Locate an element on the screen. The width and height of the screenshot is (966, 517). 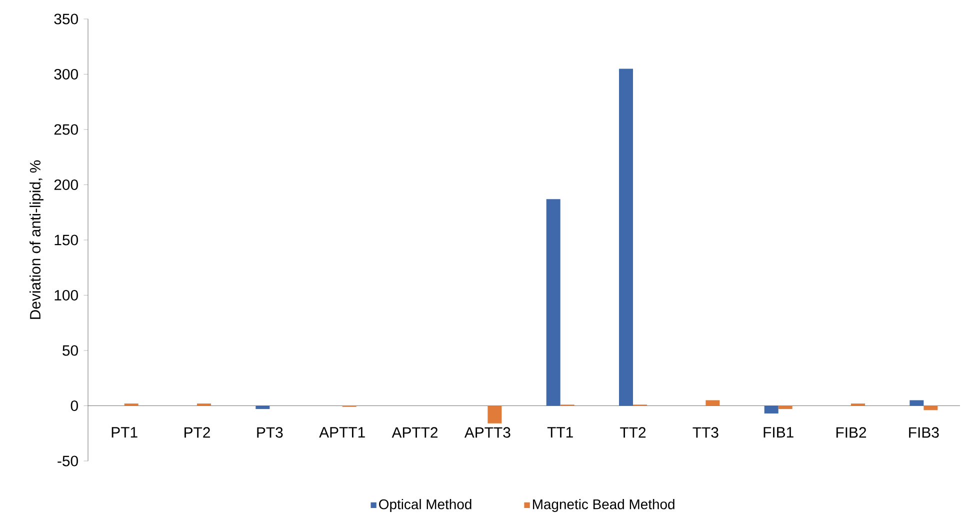
x-tick-label: PT2 is located at coordinates (197, 432).